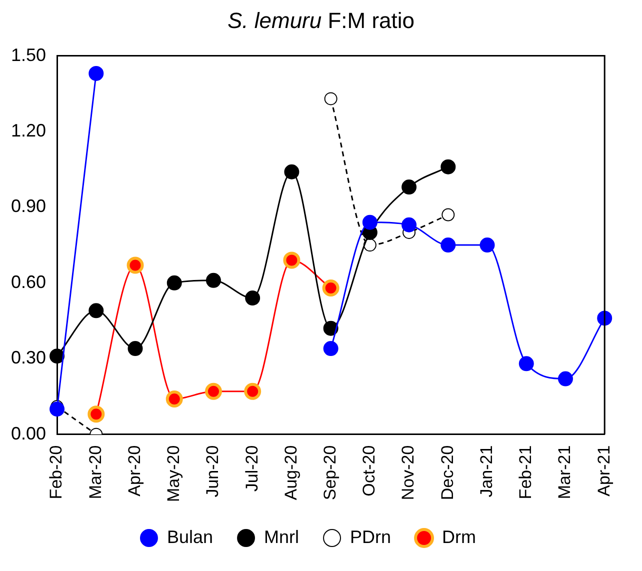 This screenshot has height=571, width=642. I want to click on legend-label: Drm, so click(459, 536).